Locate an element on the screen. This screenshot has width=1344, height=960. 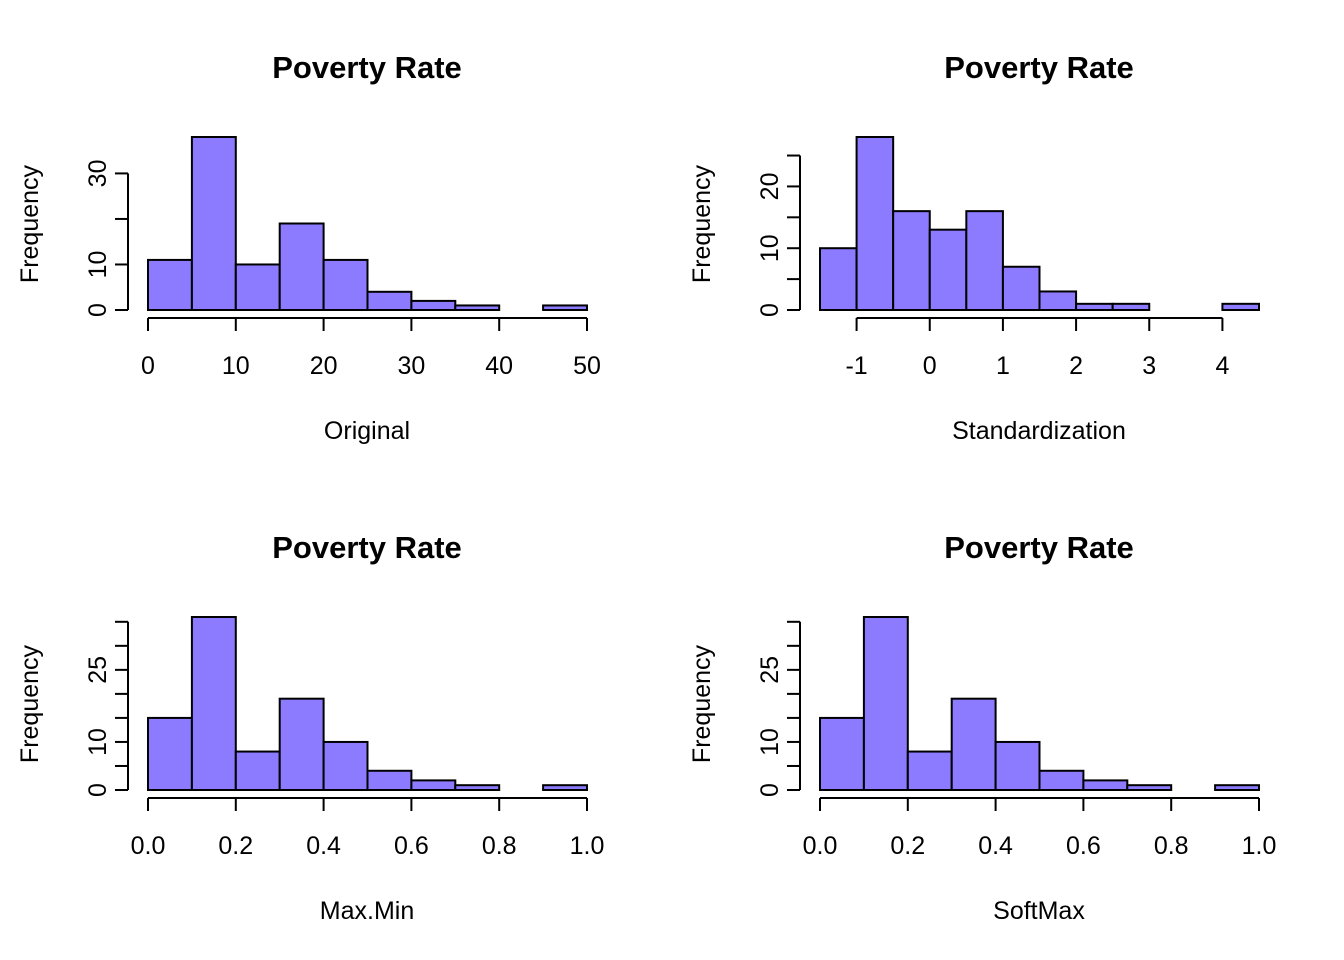
x-tick-label: 10 is located at coordinates (236, 366).